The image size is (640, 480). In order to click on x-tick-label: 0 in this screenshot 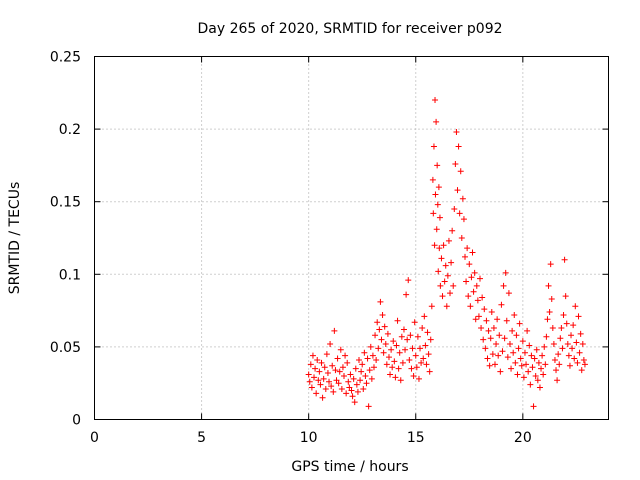, I will do `click(94, 438)`.